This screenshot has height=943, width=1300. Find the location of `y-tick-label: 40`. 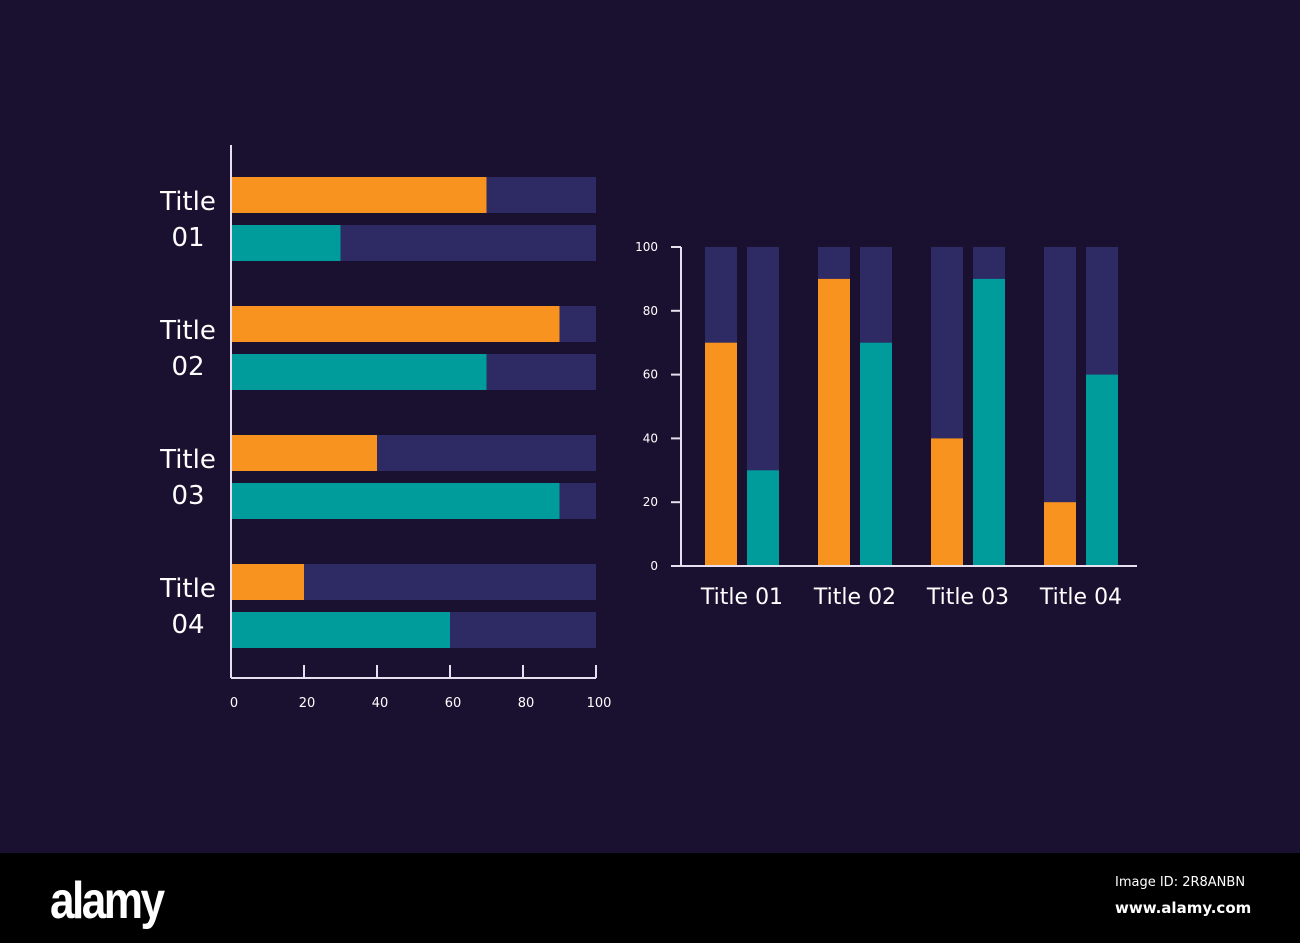

y-tick-label: 40 is located at coordinates (650, 438).